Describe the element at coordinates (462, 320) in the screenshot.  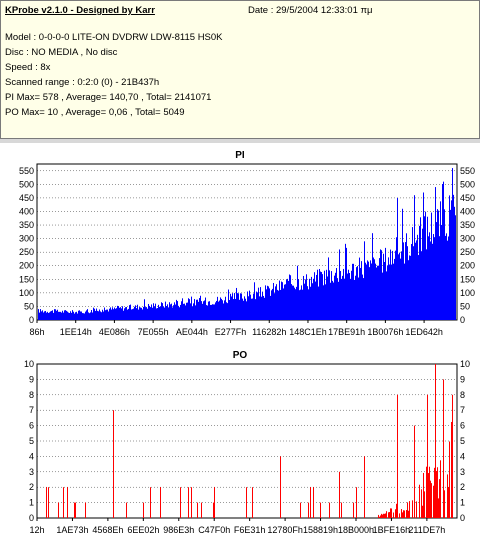
I see `y-tick-label-right: 0` at that location.